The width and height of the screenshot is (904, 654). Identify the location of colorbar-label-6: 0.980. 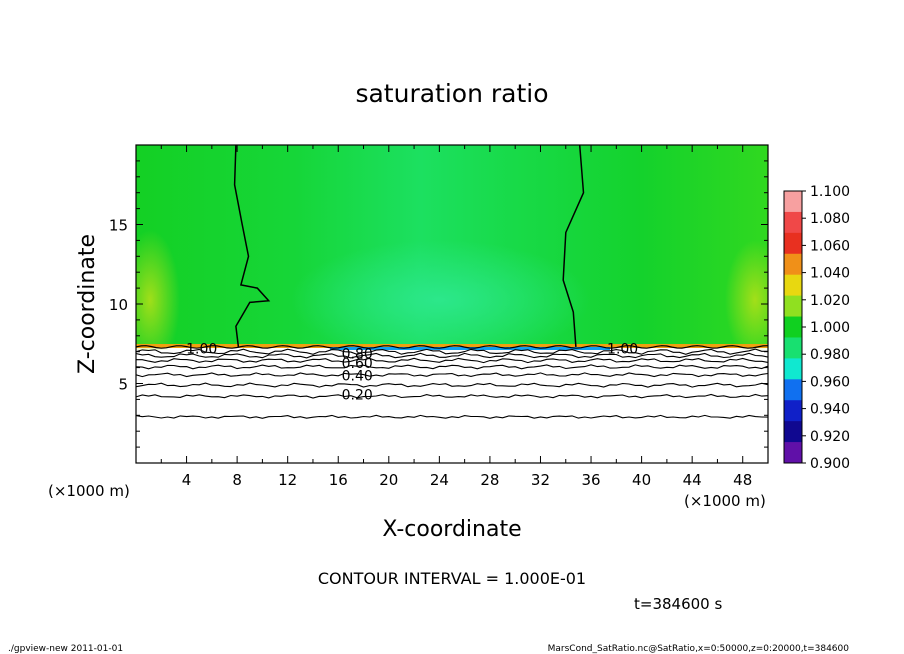
(830, 355).